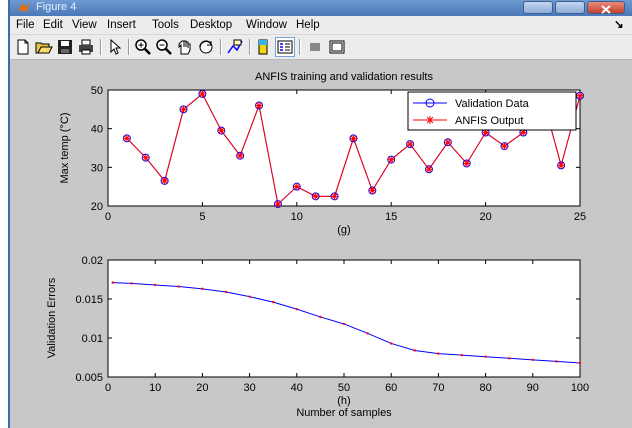 The height and width of the screenshot is (428, 632). What do you see at coordinates (25, 25) in the screenshot?
I see `menu-file: File` at bounding box center [25, 25].